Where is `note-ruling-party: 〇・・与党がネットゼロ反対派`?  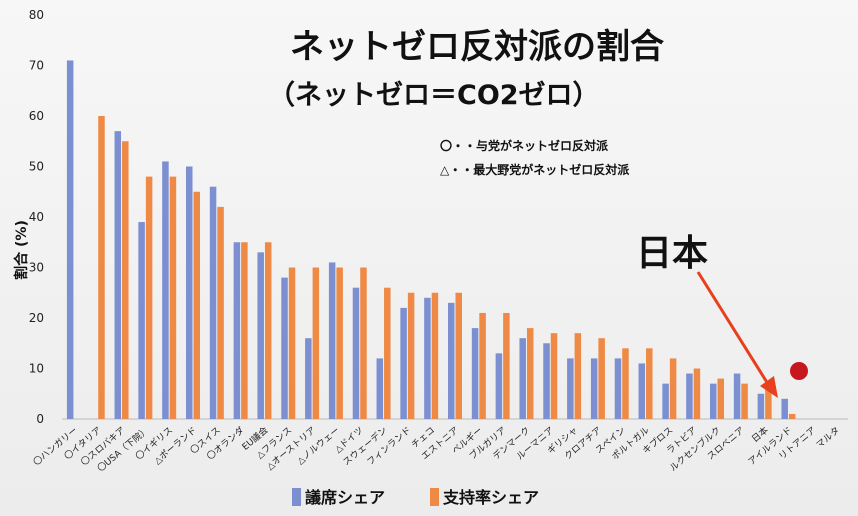 note-ruling-party: 〇・・与党がネットゼロ反対派 is located at coordinates (524, 145).